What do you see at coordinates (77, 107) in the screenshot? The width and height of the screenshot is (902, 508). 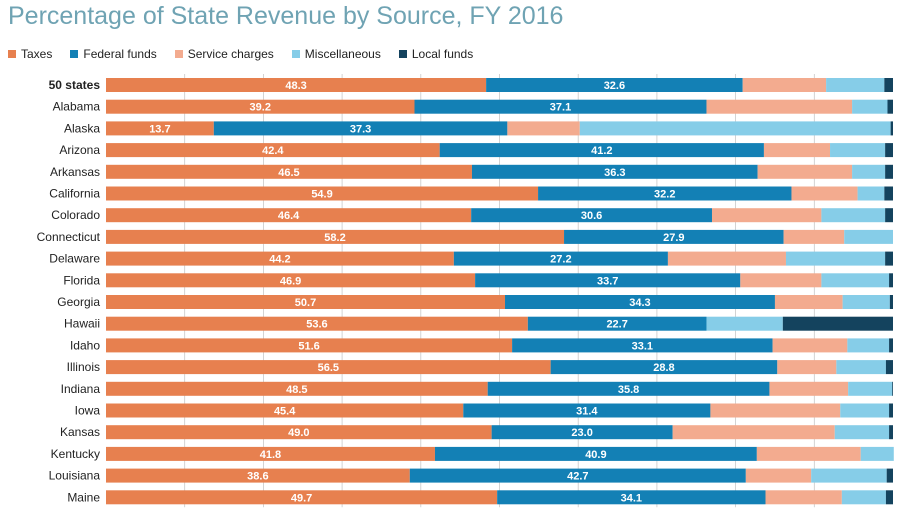 I see `category-label: Alabama` at bounding box center [77, 107].